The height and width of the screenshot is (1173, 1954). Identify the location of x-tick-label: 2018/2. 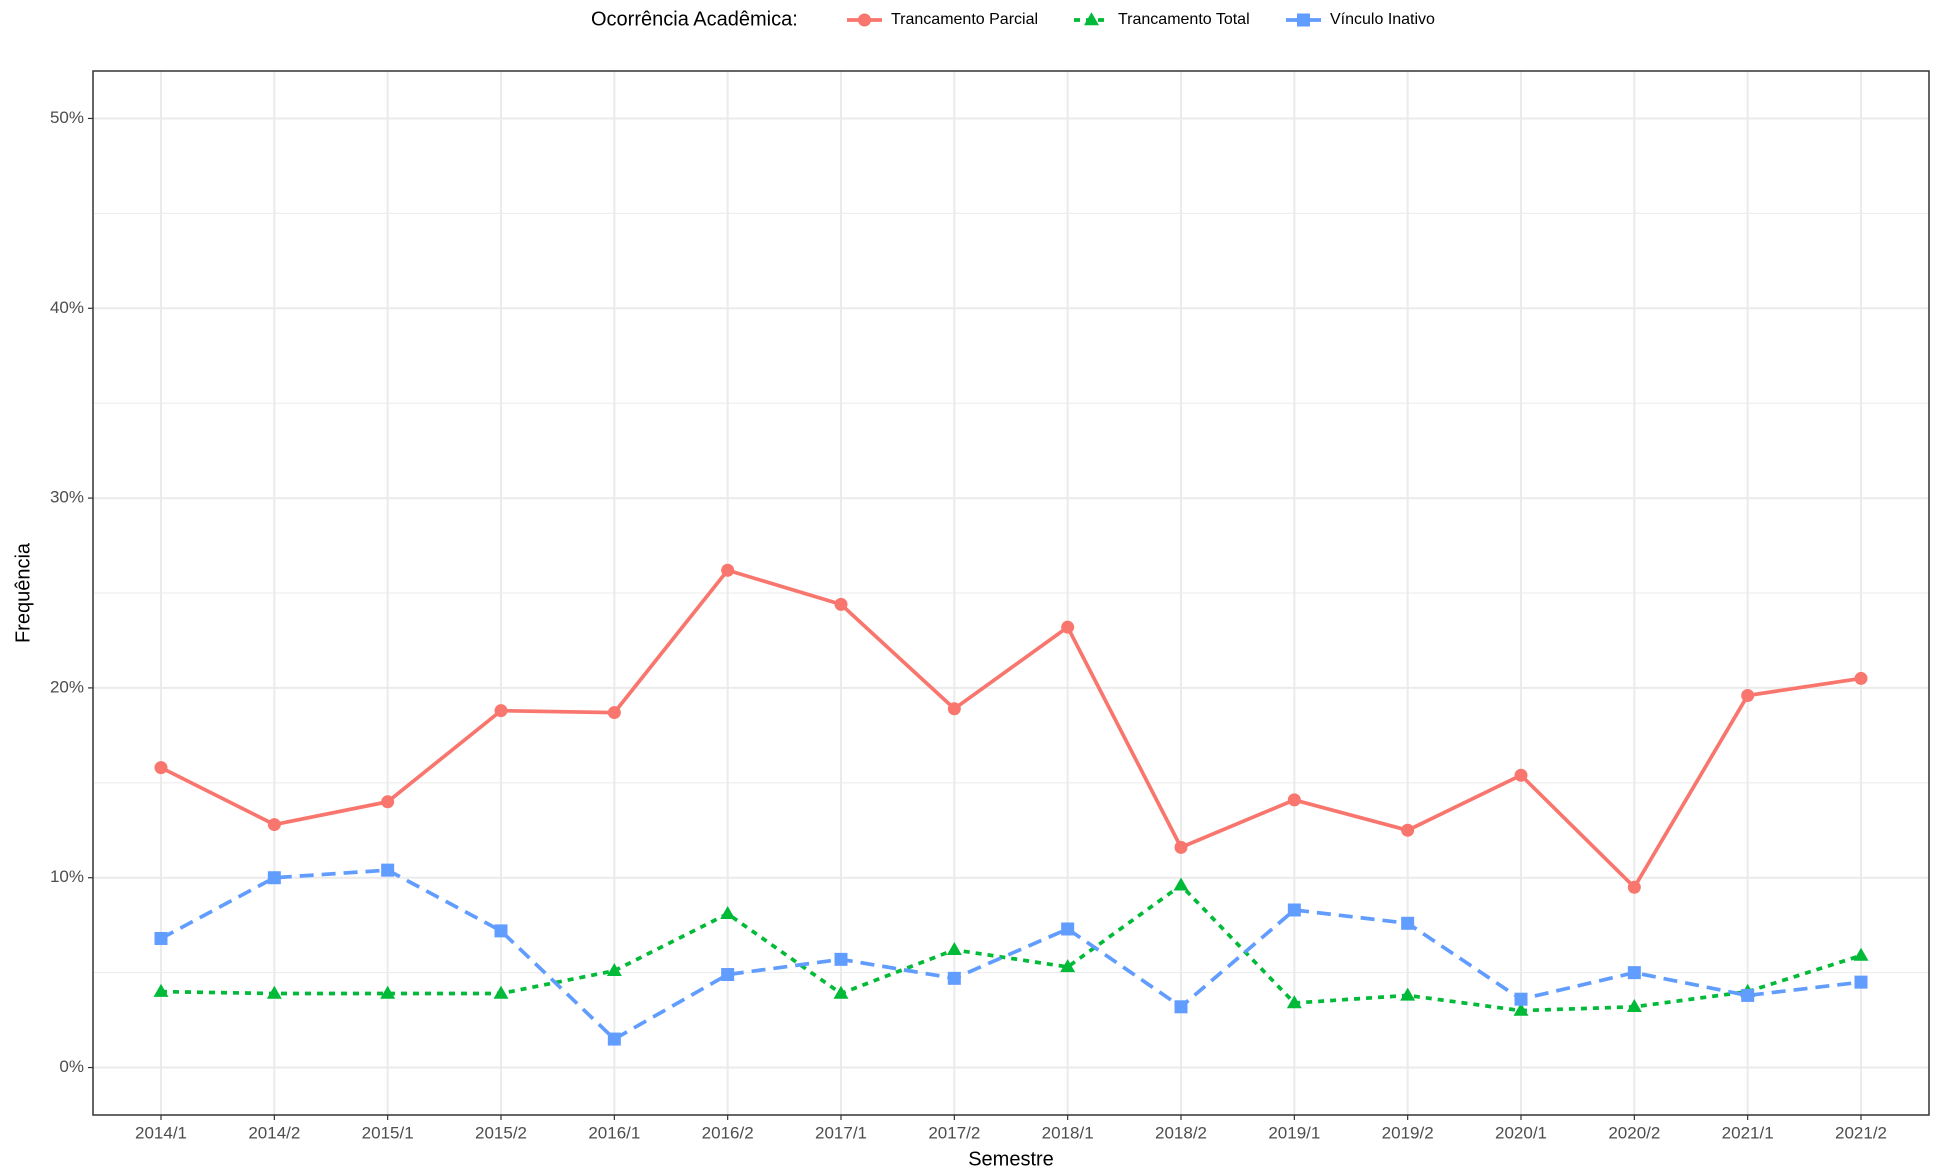
(1181, 1132).